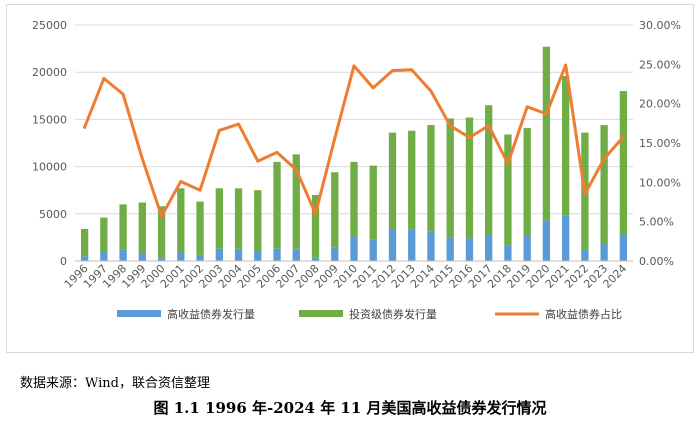 The image size is (700, 423). Describe the element at coordinates (393, 314) in the screenshot. I see `legend-label: 投资级债券发行量` at that location.